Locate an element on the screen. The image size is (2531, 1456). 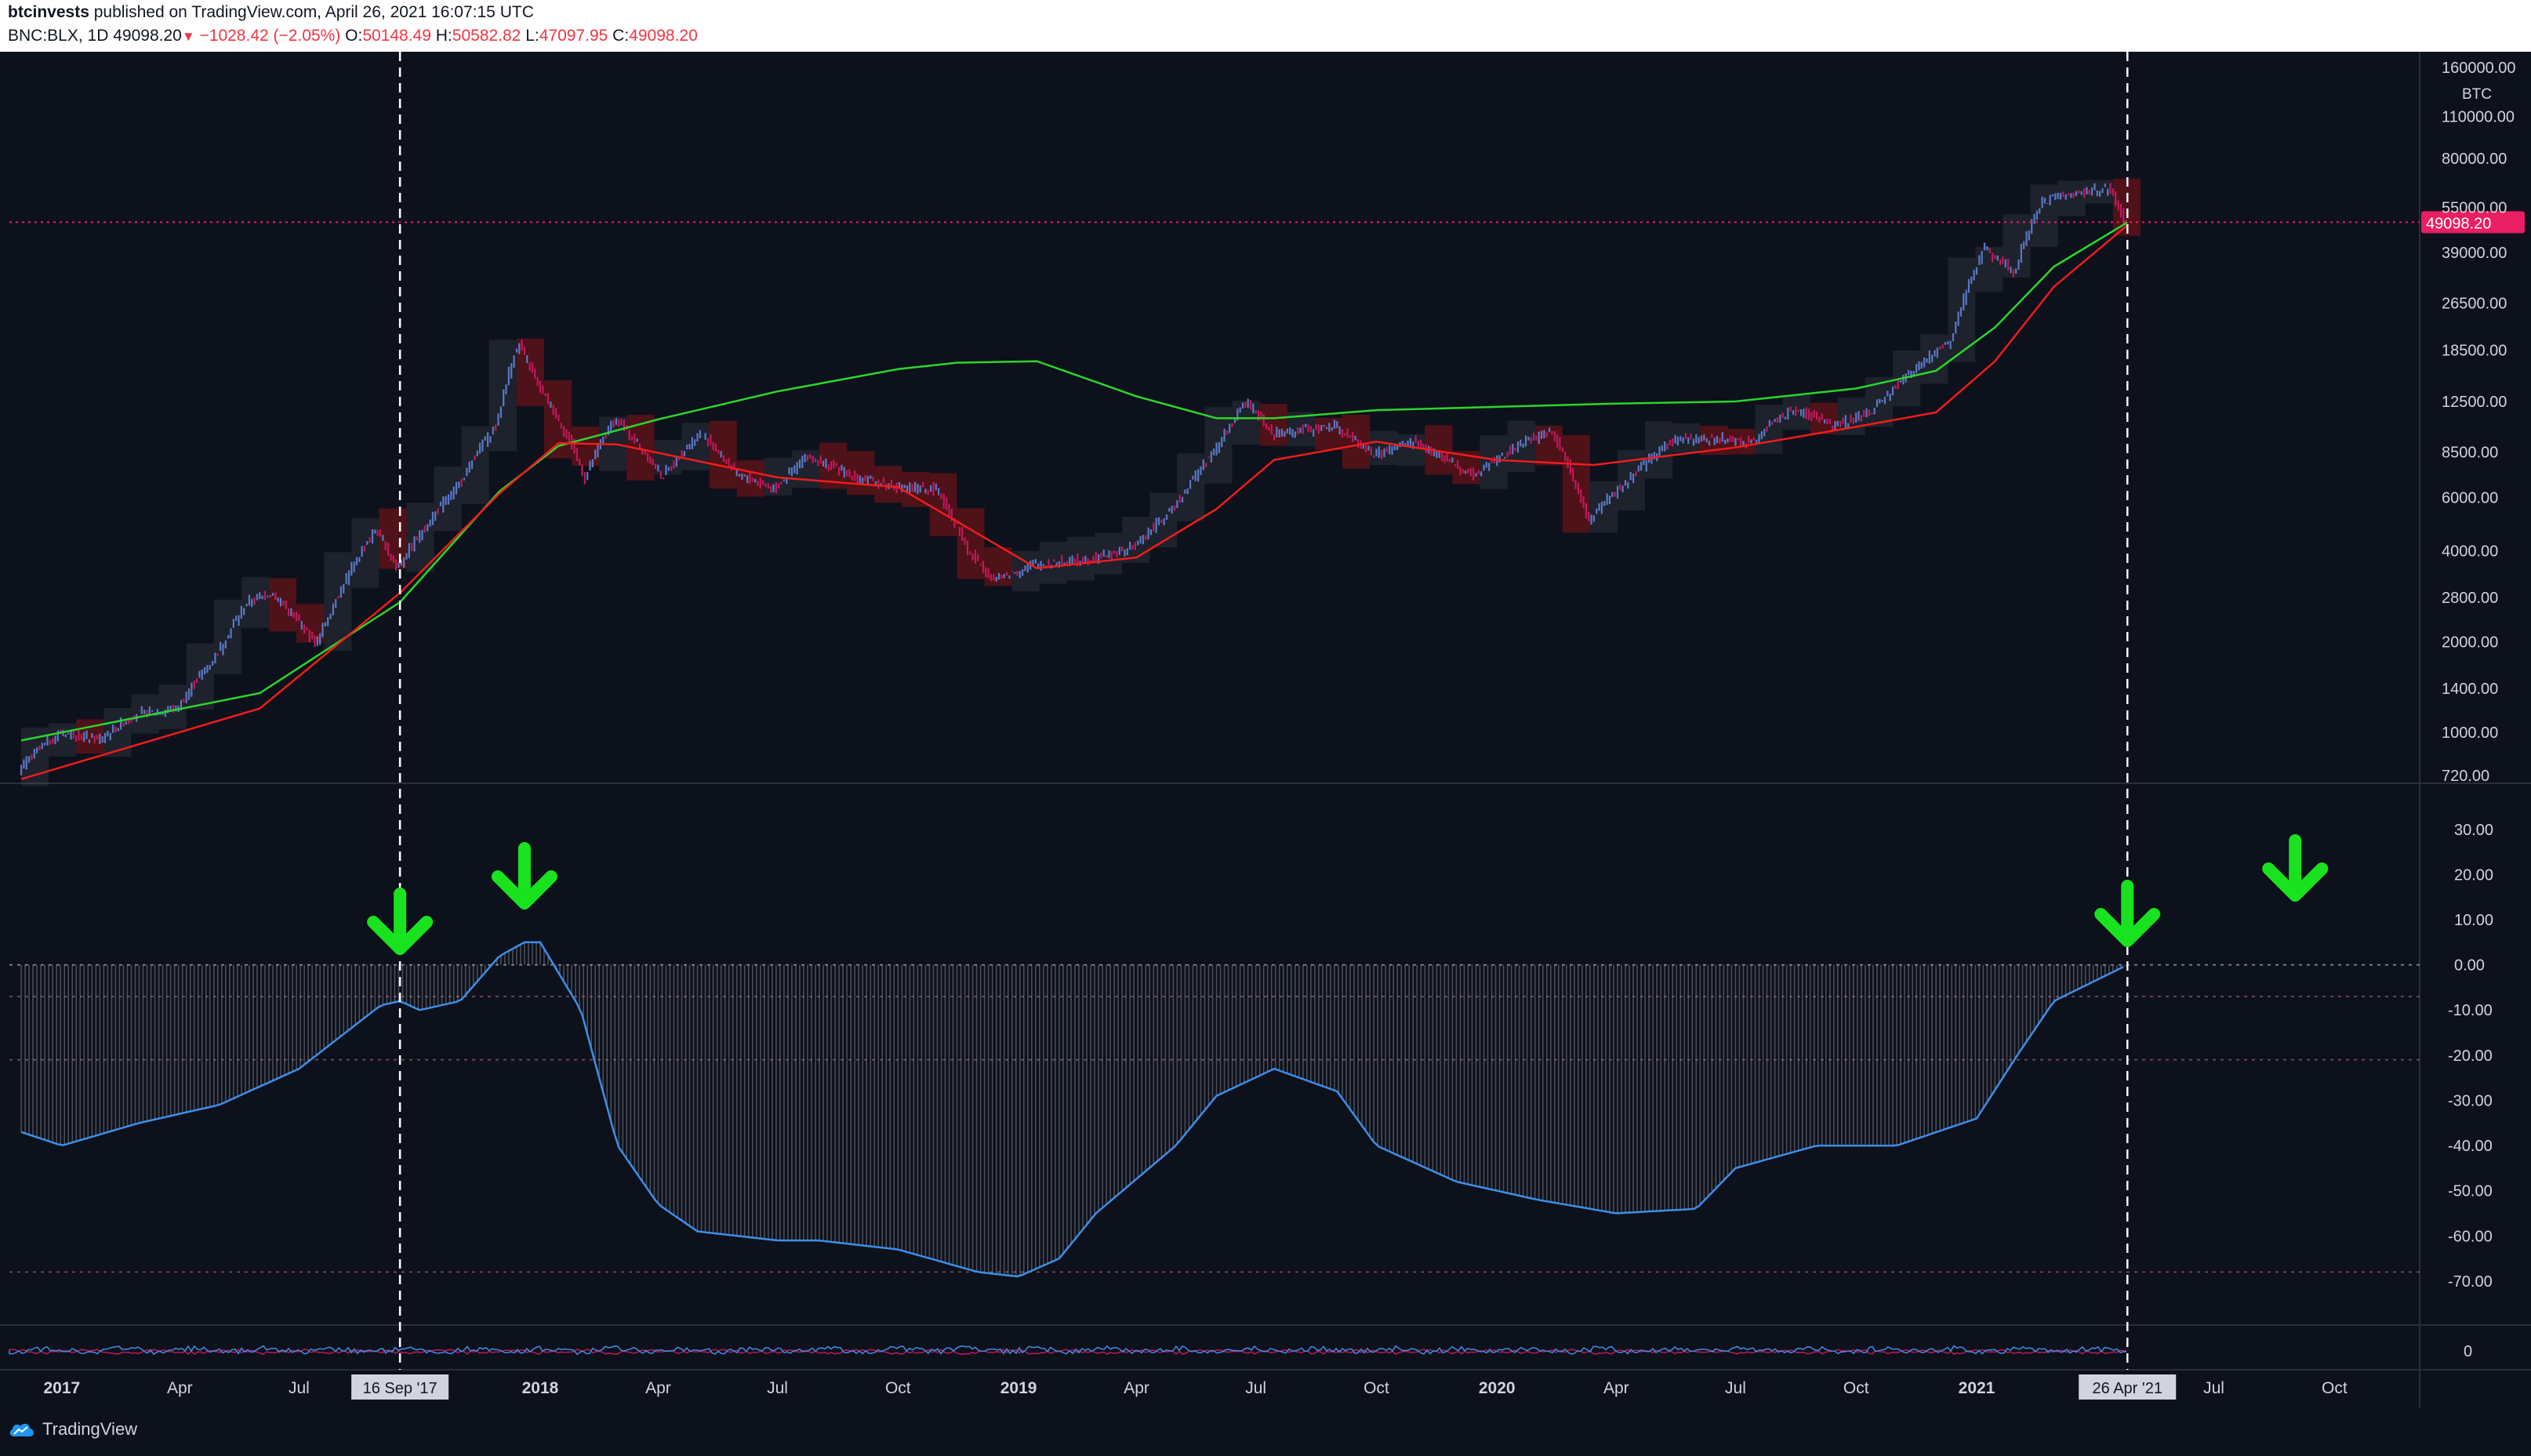
tradingview-logo: TradingView is located at coordinates (72, 1429).